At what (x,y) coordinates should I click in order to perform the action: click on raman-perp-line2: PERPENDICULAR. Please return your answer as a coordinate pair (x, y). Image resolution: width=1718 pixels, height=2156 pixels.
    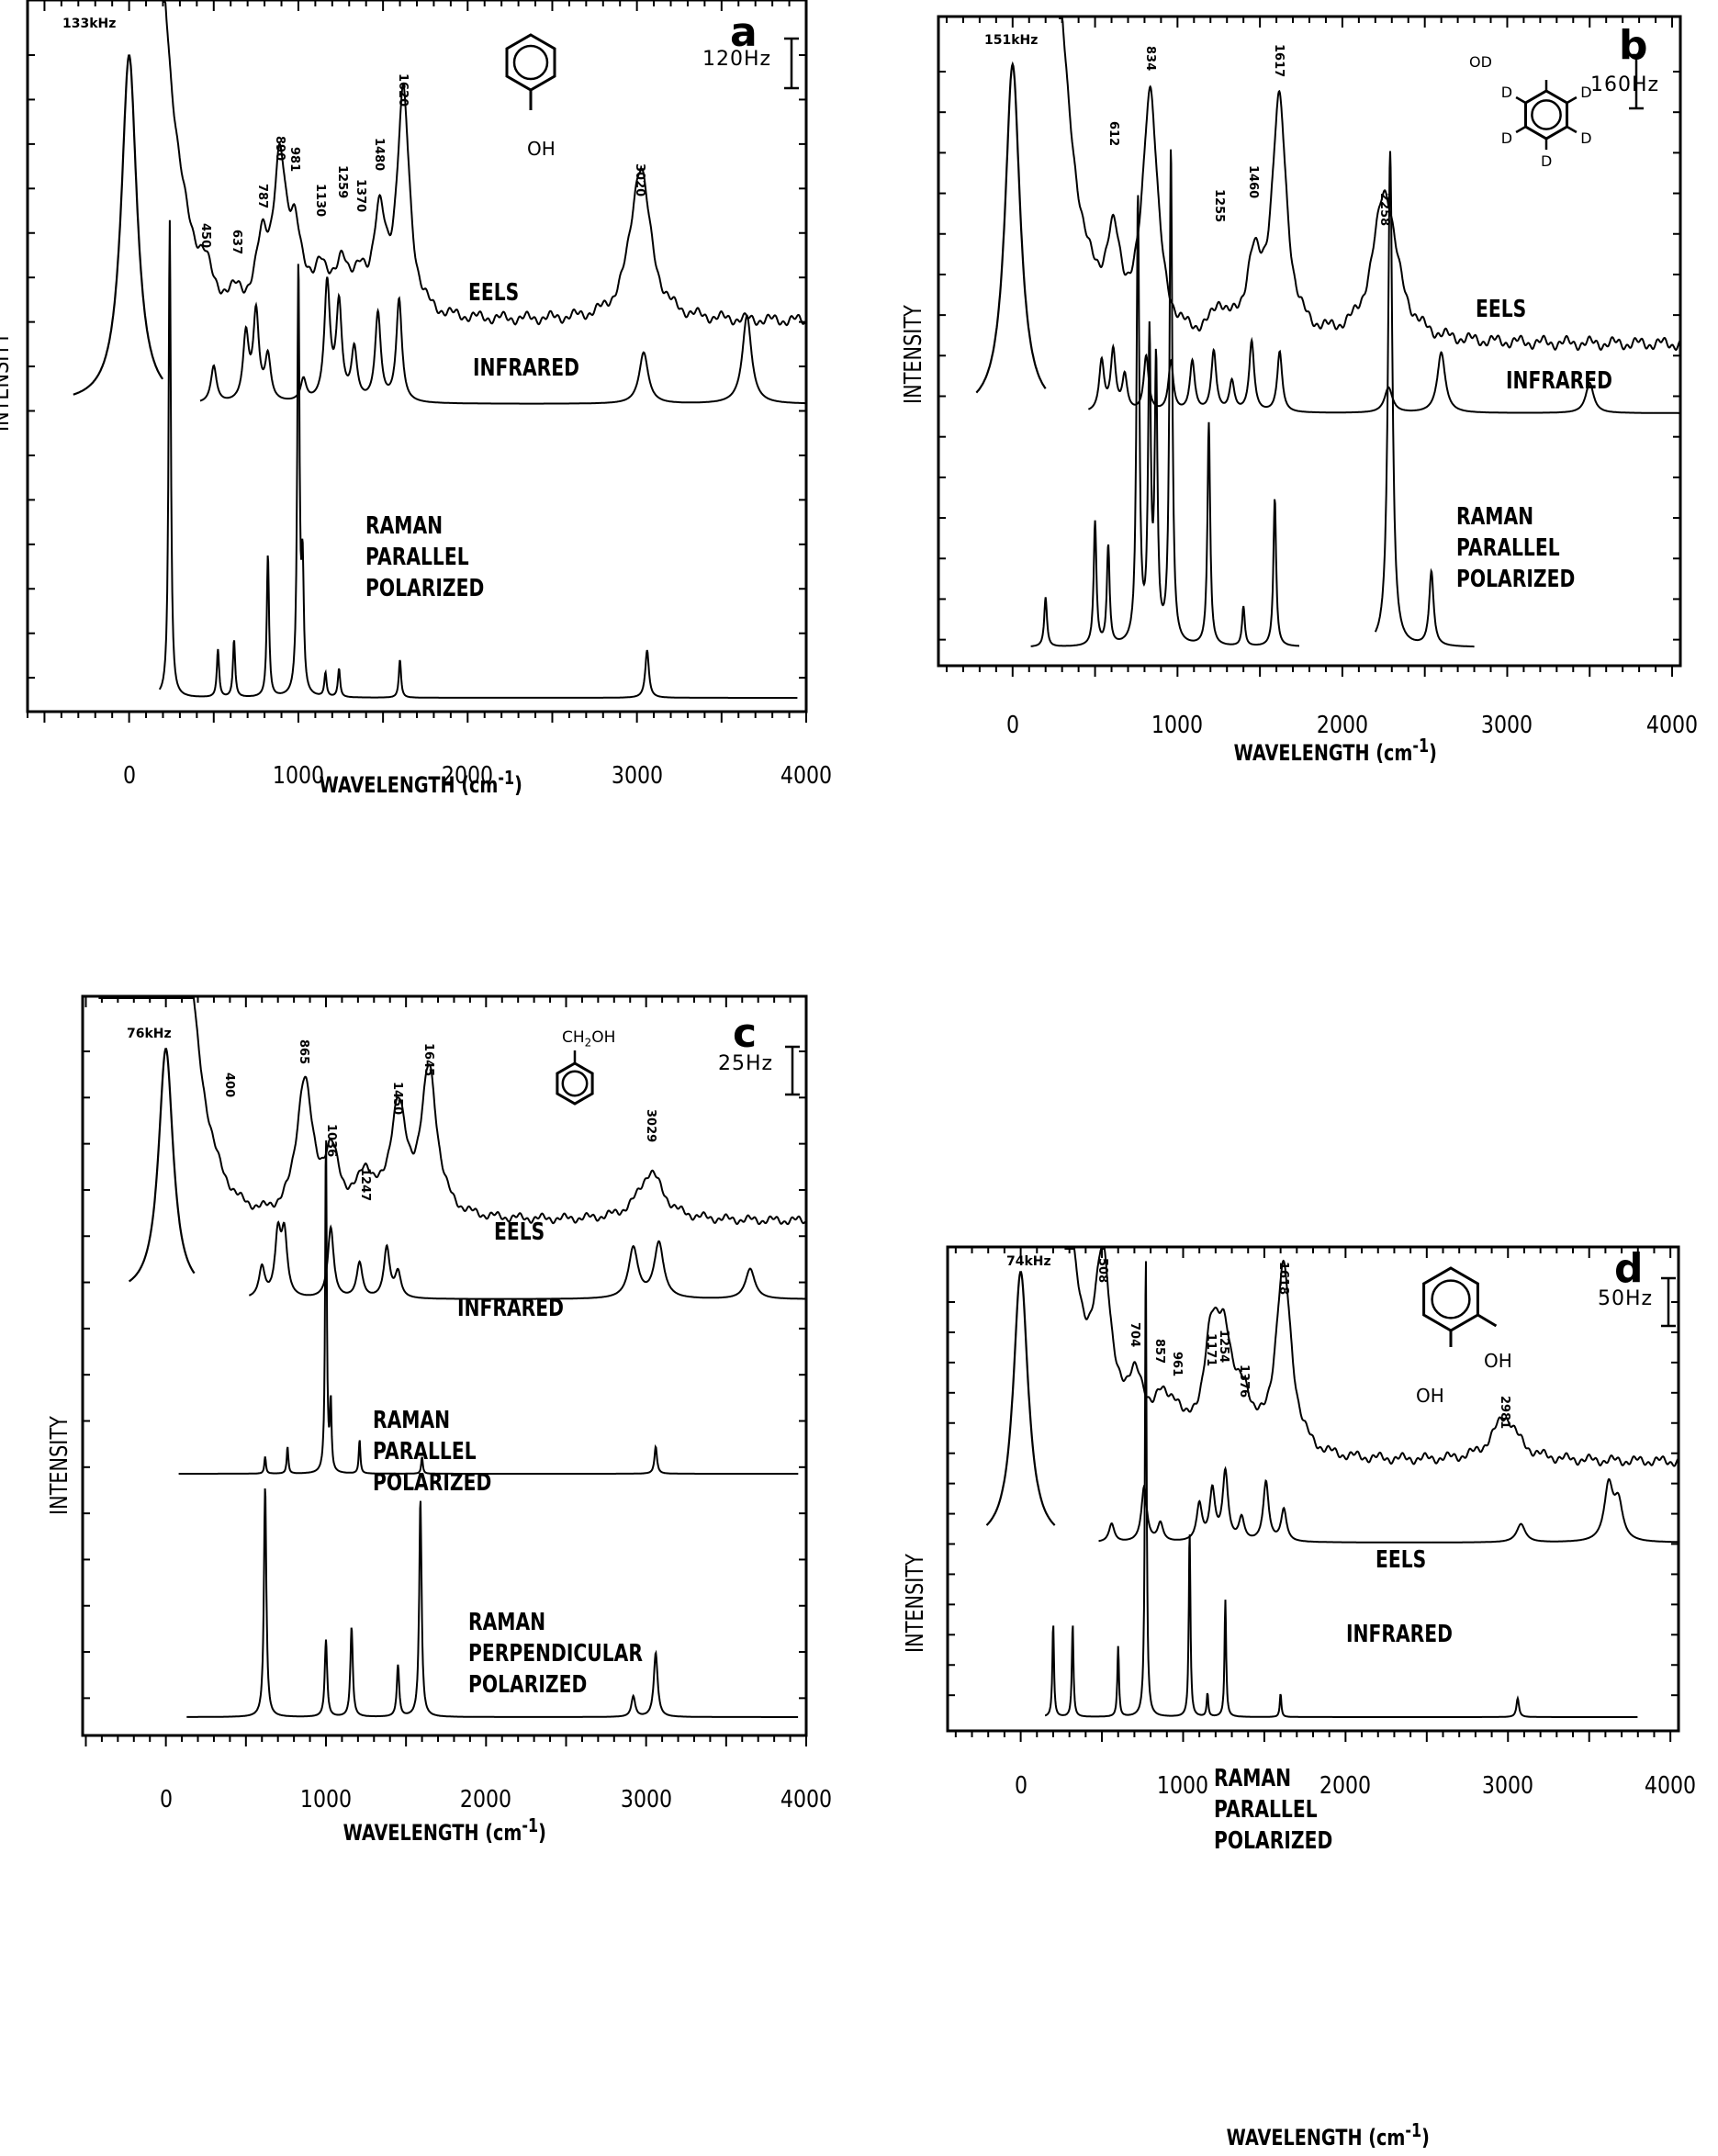
    Looking at the image, I should click on (555, 1654).